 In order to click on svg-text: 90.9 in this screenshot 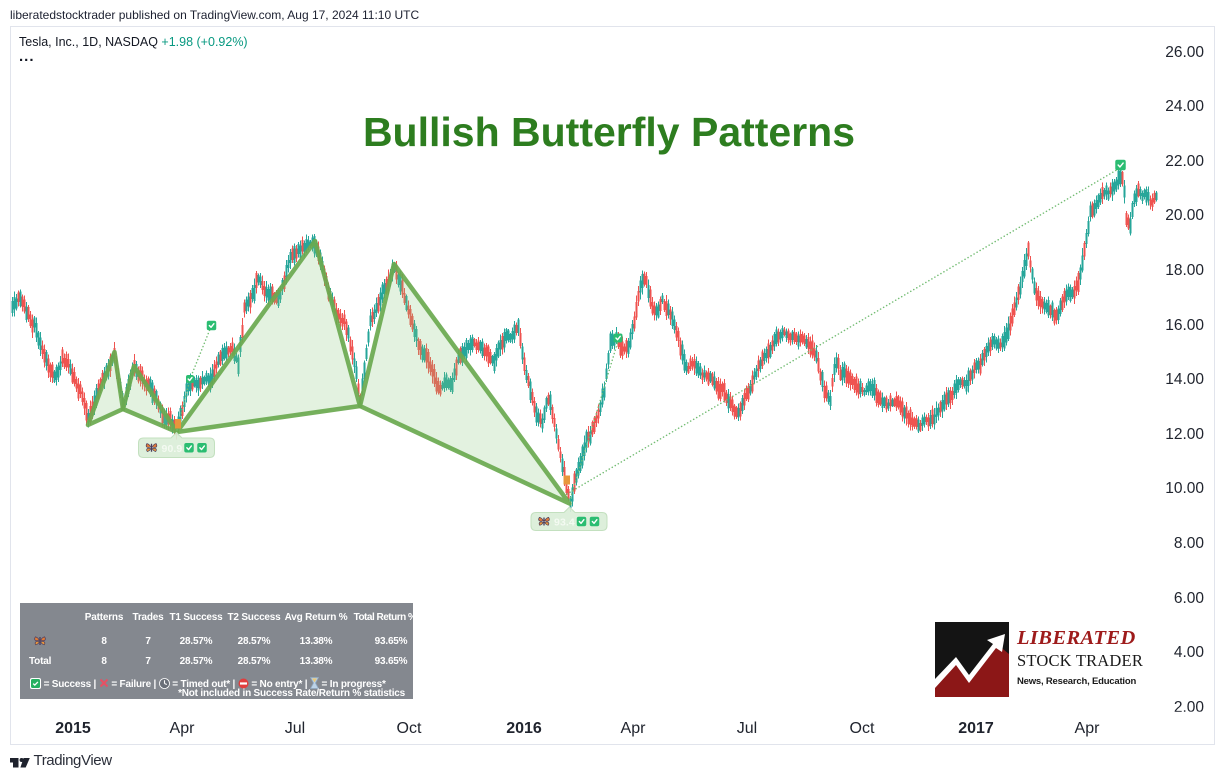, I will do `click(172, 449)`.